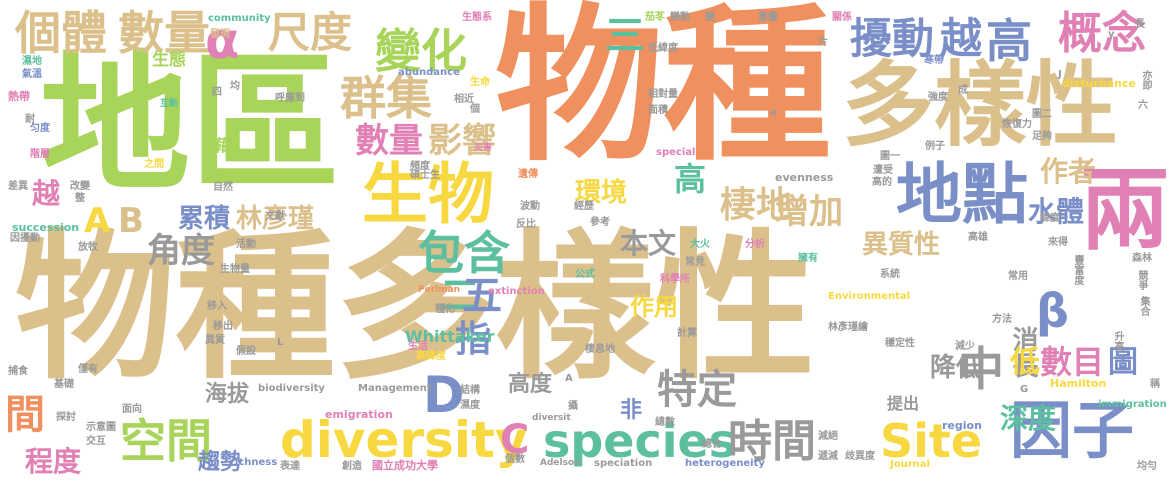 The width and height of the screenshot is (1175, 482). Describe the element at coordinates (658, 110) in the screenshot. I see `word: 面積` at that location.